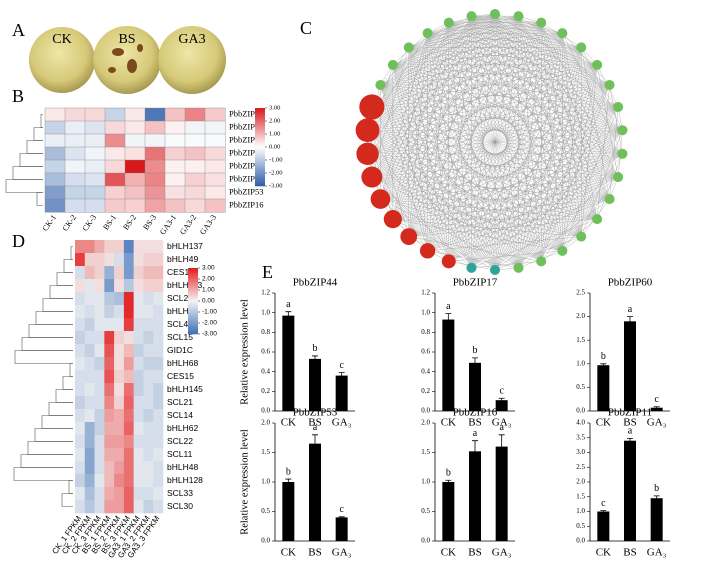  What do you see at coordinates (425, 511) in the screenshot?
I see `y-tick-label: 0.5` at bounding box center [425, 511].